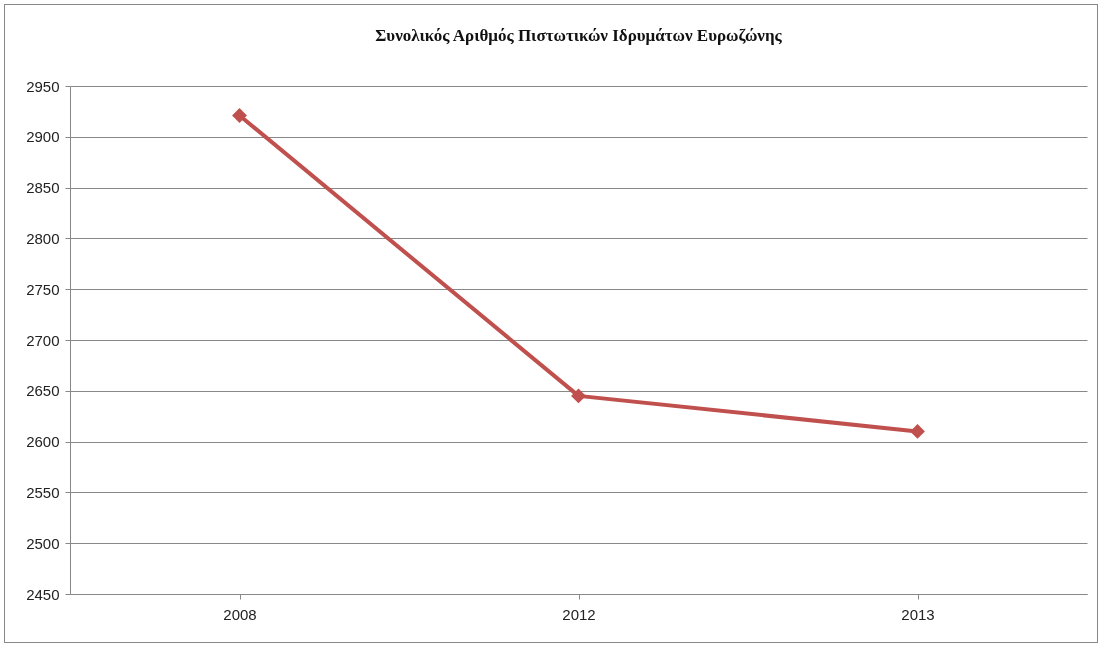 This screenshot has height=649, width=1104. Describe the element at coordinates (918, 614) in the screenshot. I see `x-tick-label: 2013` at that location.